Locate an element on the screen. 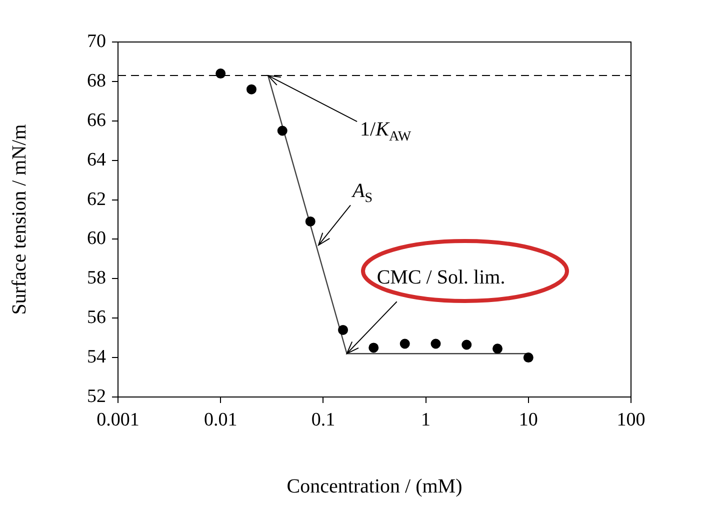 Image resolution: width=718 pixels, height=518 pixels. y-tick-label: 52 is located at coordinates (96, 396).